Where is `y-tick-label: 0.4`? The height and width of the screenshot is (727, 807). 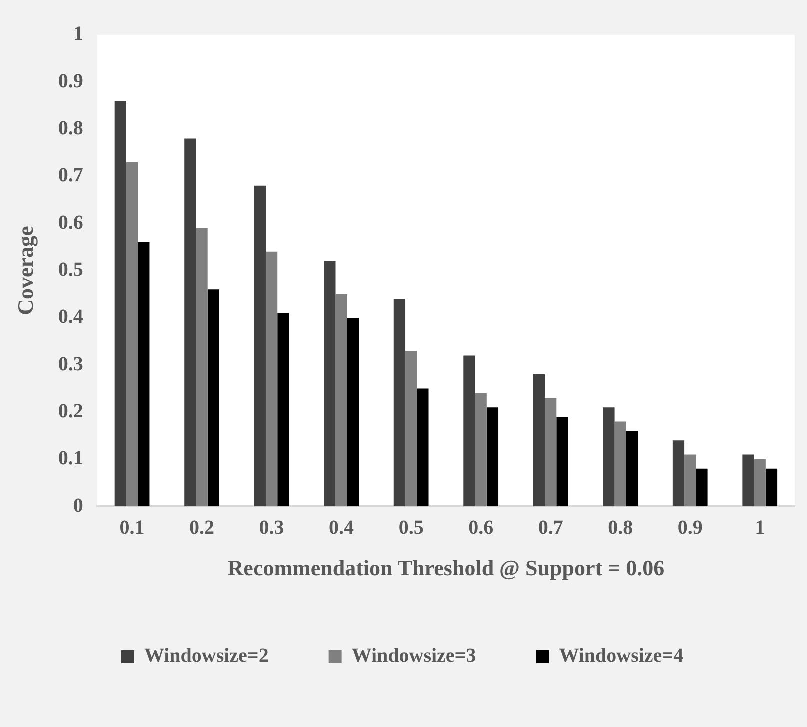 y-tick-label: 0.4 is located at coordinates (71, 317).